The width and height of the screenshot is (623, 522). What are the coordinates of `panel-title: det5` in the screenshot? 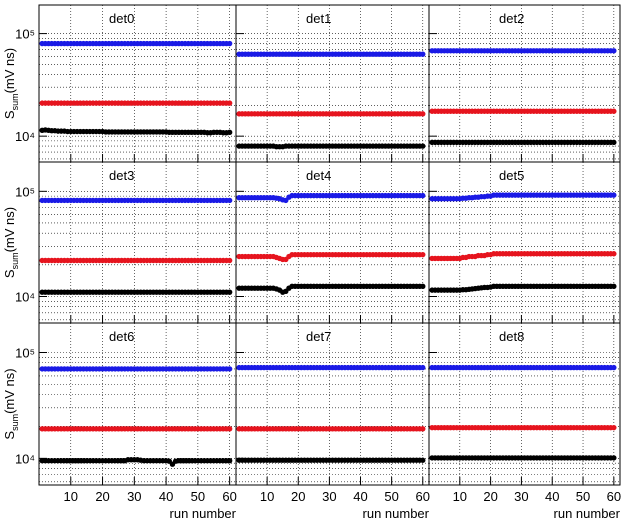 It's located at (511, 175).